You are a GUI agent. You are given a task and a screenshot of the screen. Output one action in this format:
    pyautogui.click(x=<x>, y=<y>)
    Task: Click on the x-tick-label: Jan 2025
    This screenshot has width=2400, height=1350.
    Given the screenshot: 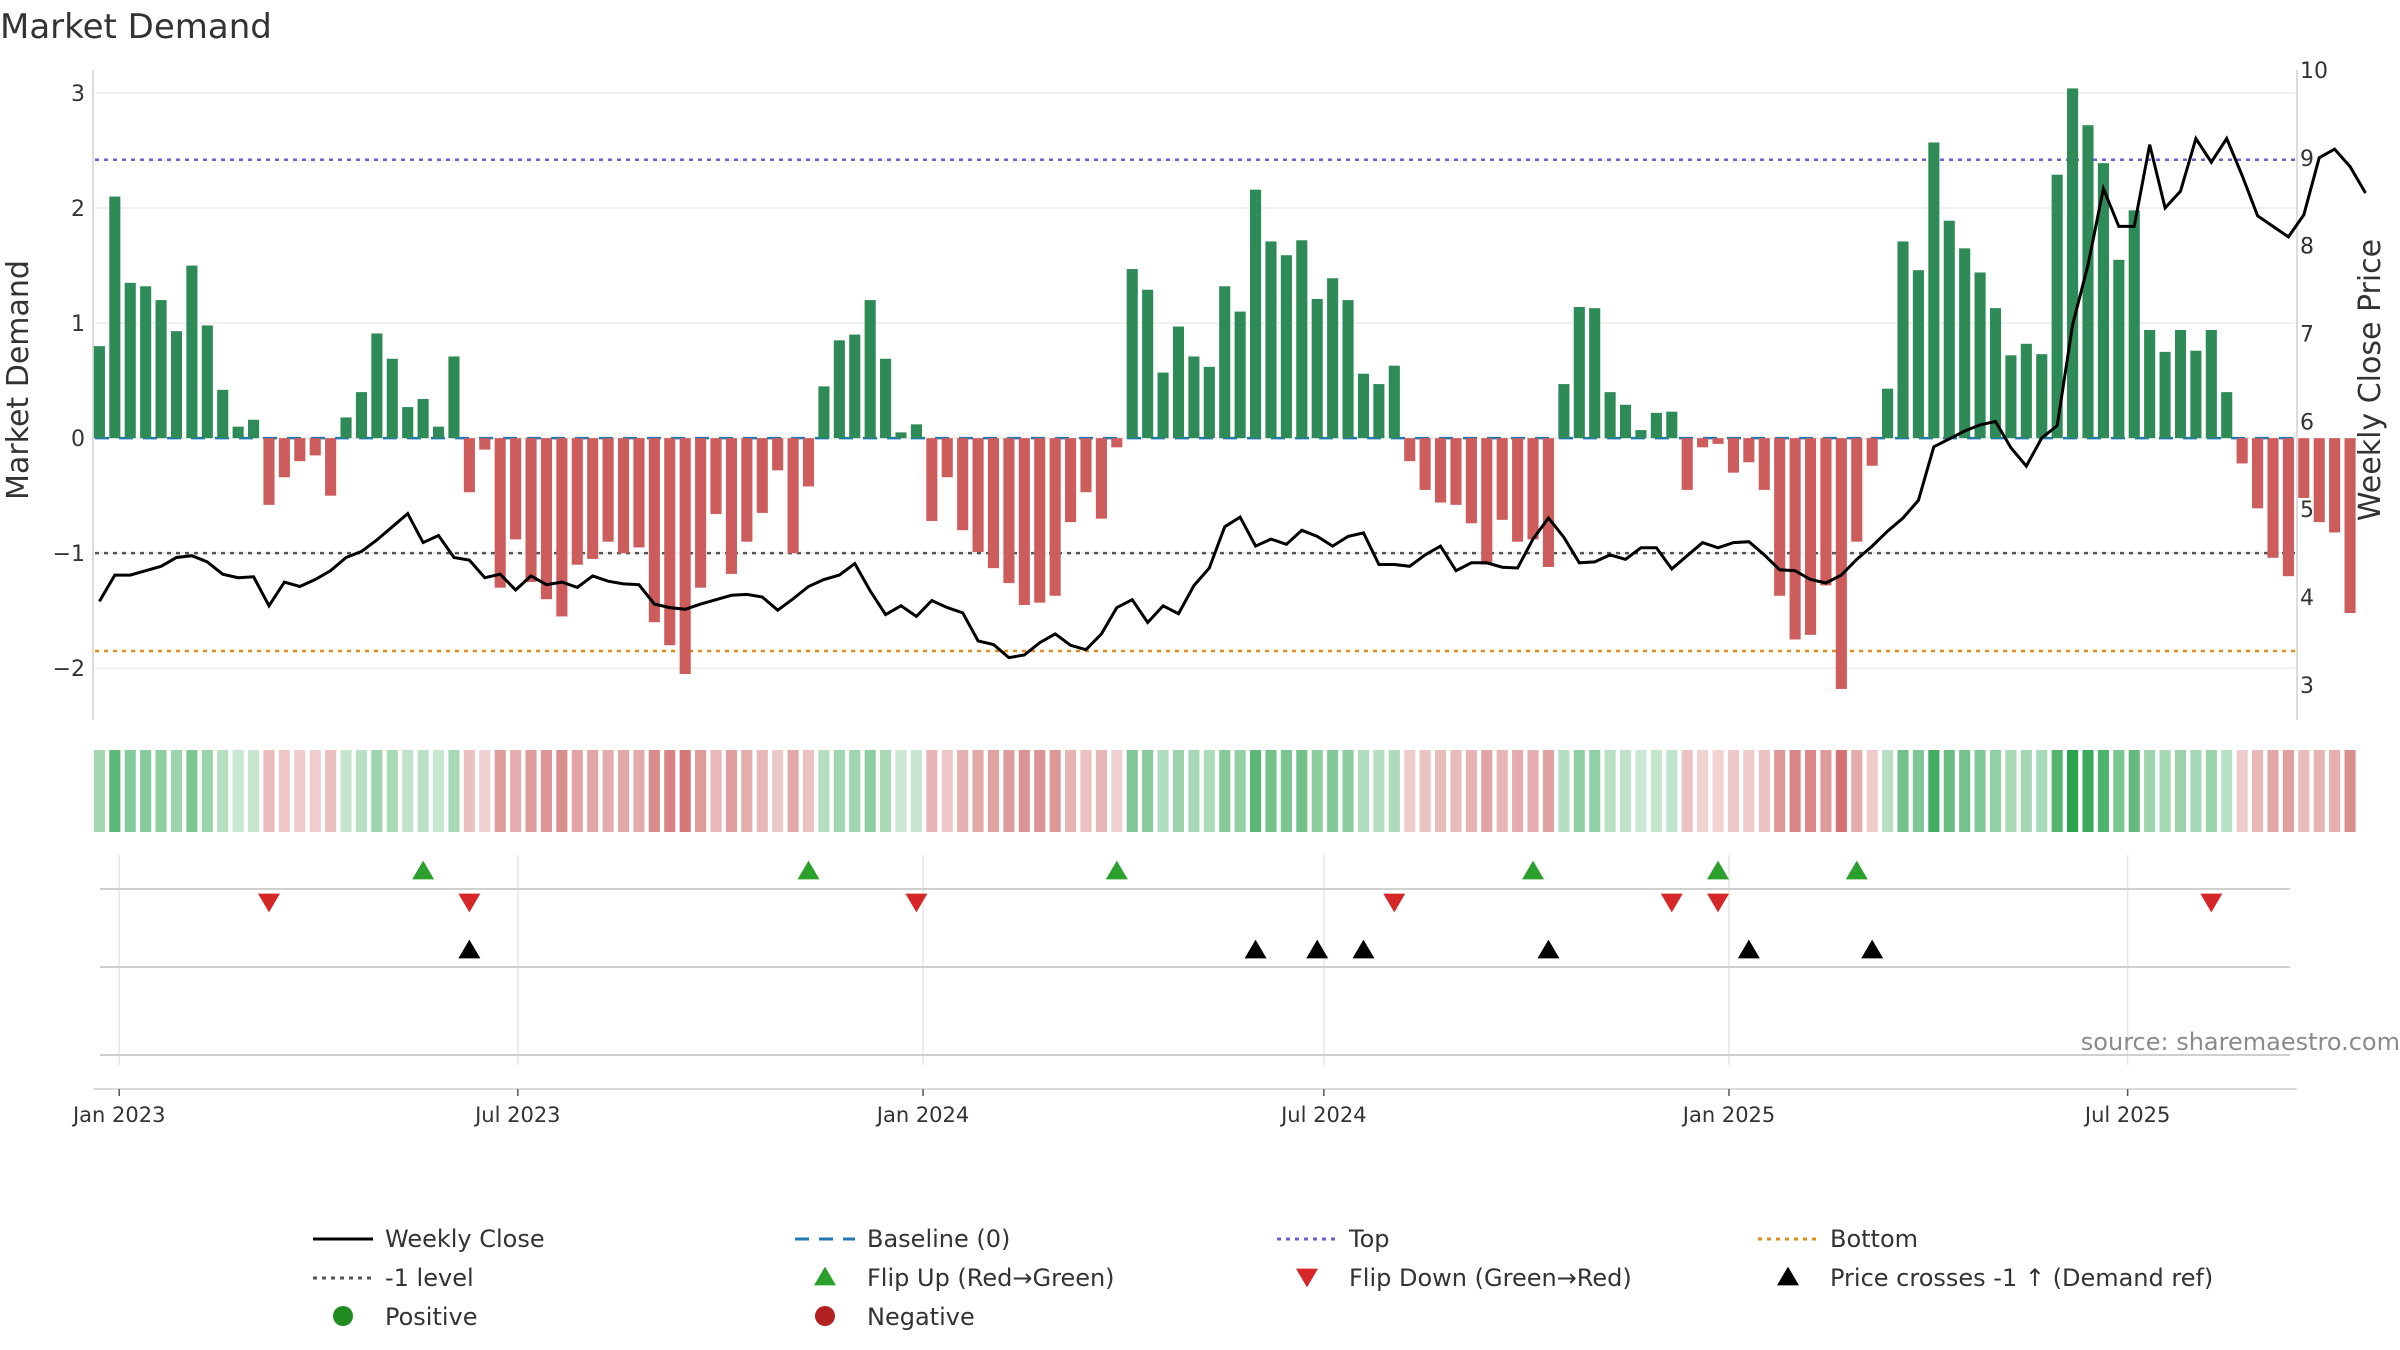 What is the action you would take?
    pyautogui.click(x=1728, y=1115)
    